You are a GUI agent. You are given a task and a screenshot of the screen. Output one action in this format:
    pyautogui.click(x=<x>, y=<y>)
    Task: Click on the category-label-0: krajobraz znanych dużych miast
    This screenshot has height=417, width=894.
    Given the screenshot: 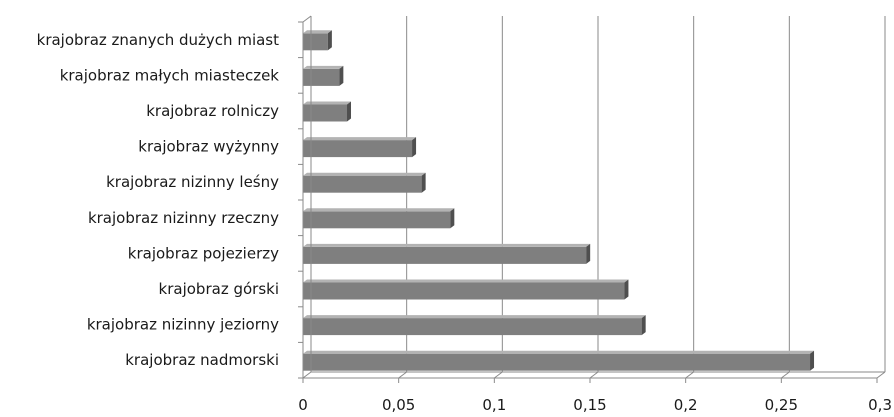 What is the action you would take?
    pyautogui.click(x=158, y=40)
    